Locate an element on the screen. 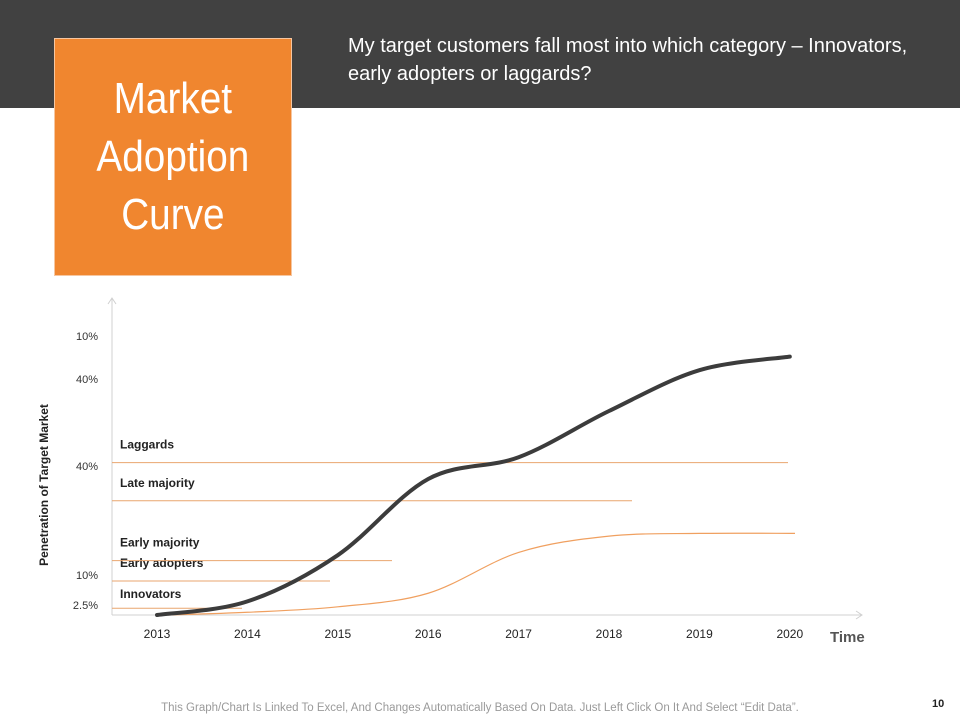  band-label-1: Early adopters is located at coordinates (162, 563).